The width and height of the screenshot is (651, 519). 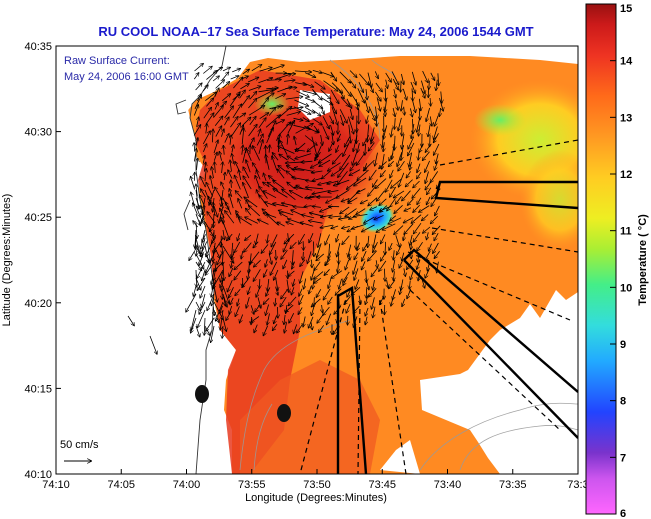 What do you see at coordinates (400, 457) in the screenshot?
I see `no-data-hole` at bounding box center [400, 457].